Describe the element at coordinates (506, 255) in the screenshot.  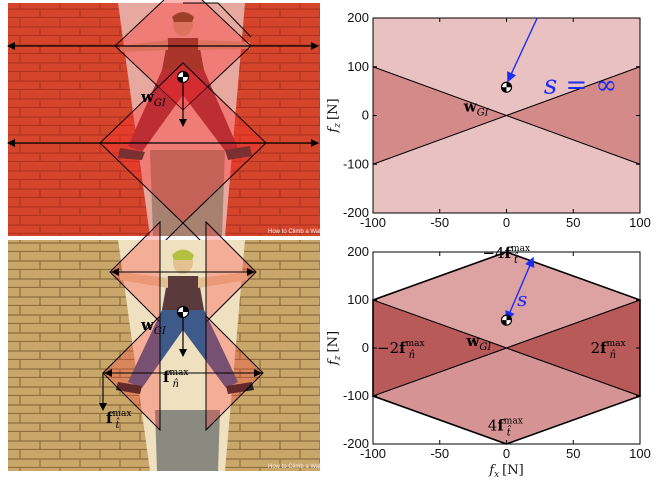
I see `top-vertex-label: −4fmax t̂` at that location.